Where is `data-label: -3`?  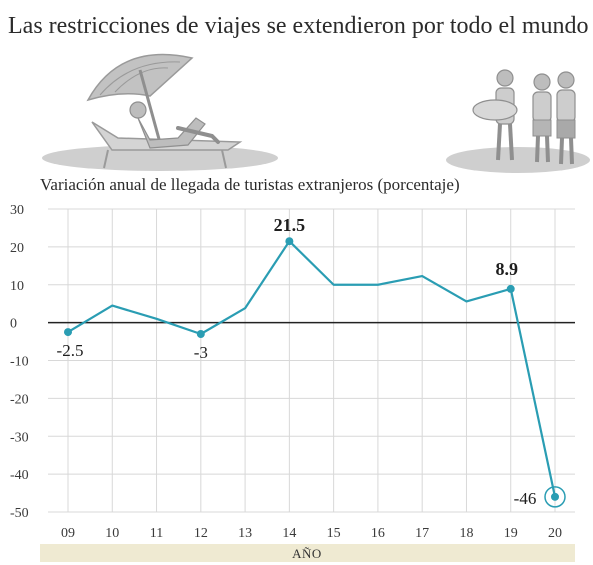
data-label: -3 is located at coordinates (201, 352).